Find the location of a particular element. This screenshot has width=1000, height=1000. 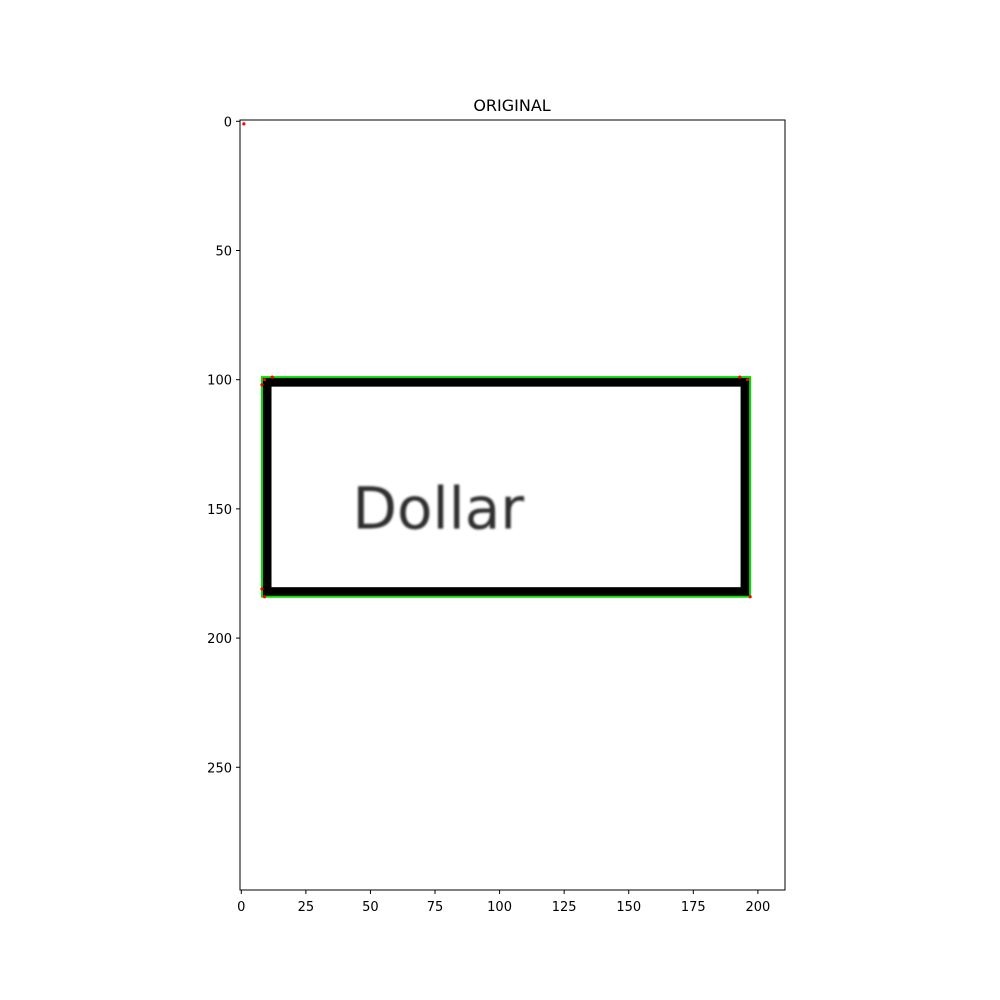

x-axis: 0 25 50 75 100 125 150 175 200 is located at coordinates (503, 902).